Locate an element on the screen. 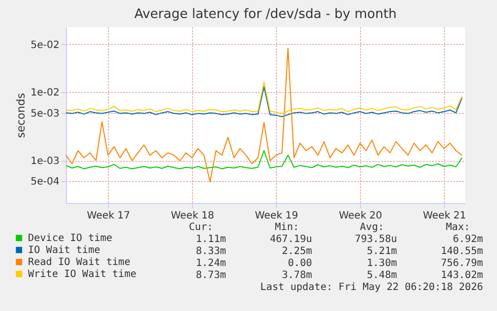 This screenshot has width=497, height=311. text: 756.79m is located at coordinates (461, 264).